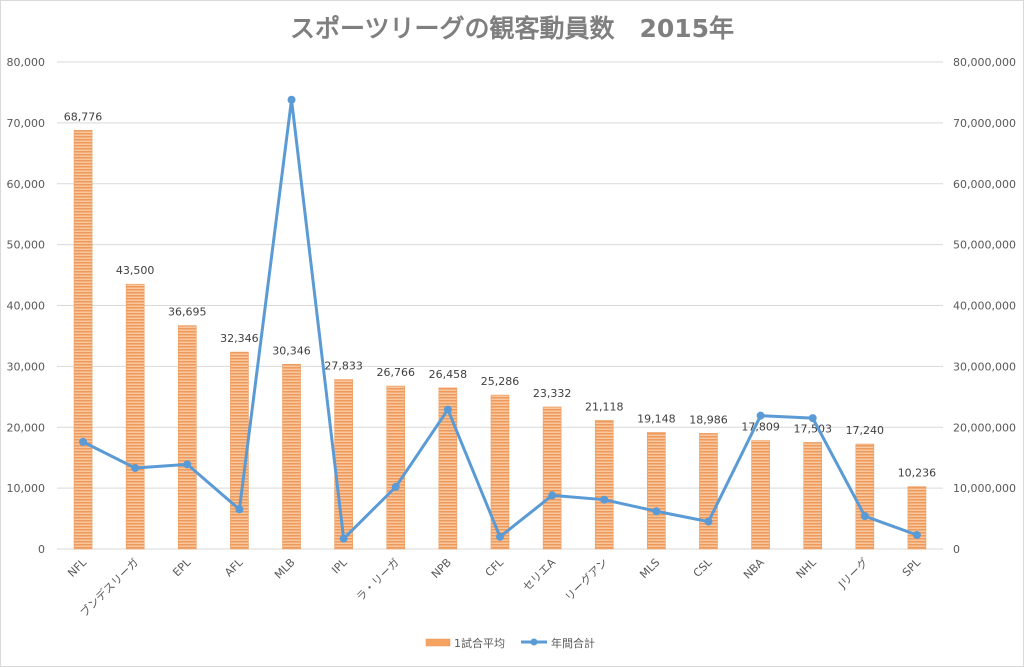  What do you see at coordinates (984, 245) in the screenshot?
I see `right-tick-label: 50,000,000` at bounding box center [984, 245].